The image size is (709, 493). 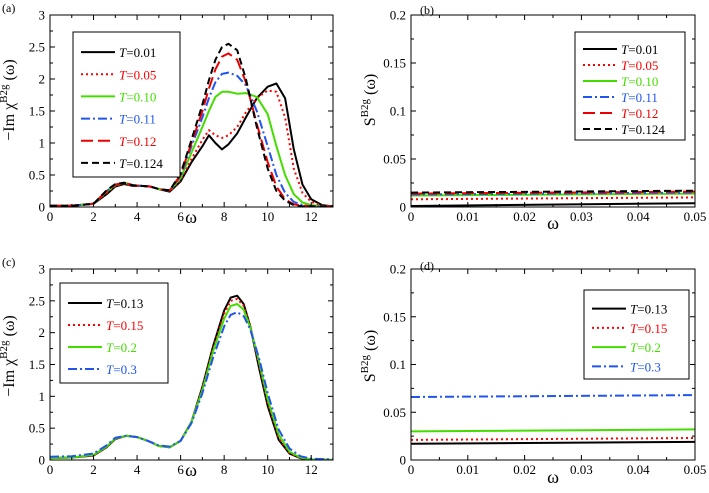 I want to click on panel-label: (a), so click(x=8, y=8).